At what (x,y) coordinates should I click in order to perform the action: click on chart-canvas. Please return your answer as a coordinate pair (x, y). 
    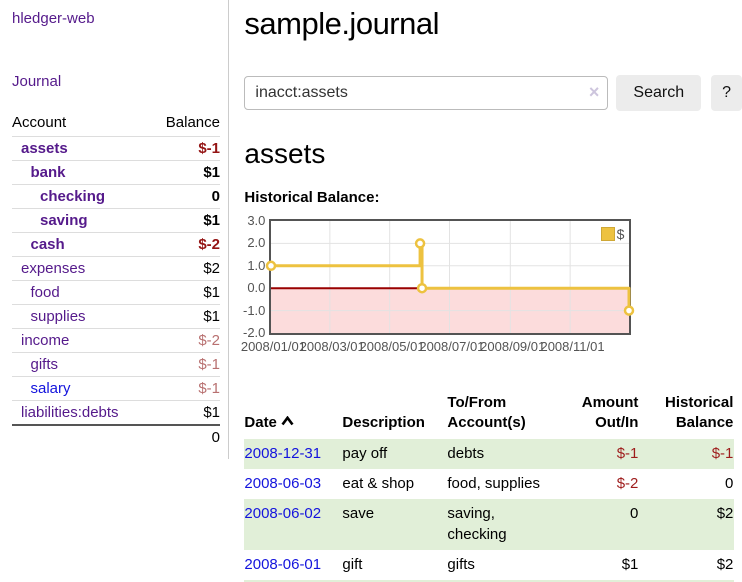
    Looking at the image, I should click on (450, 277).